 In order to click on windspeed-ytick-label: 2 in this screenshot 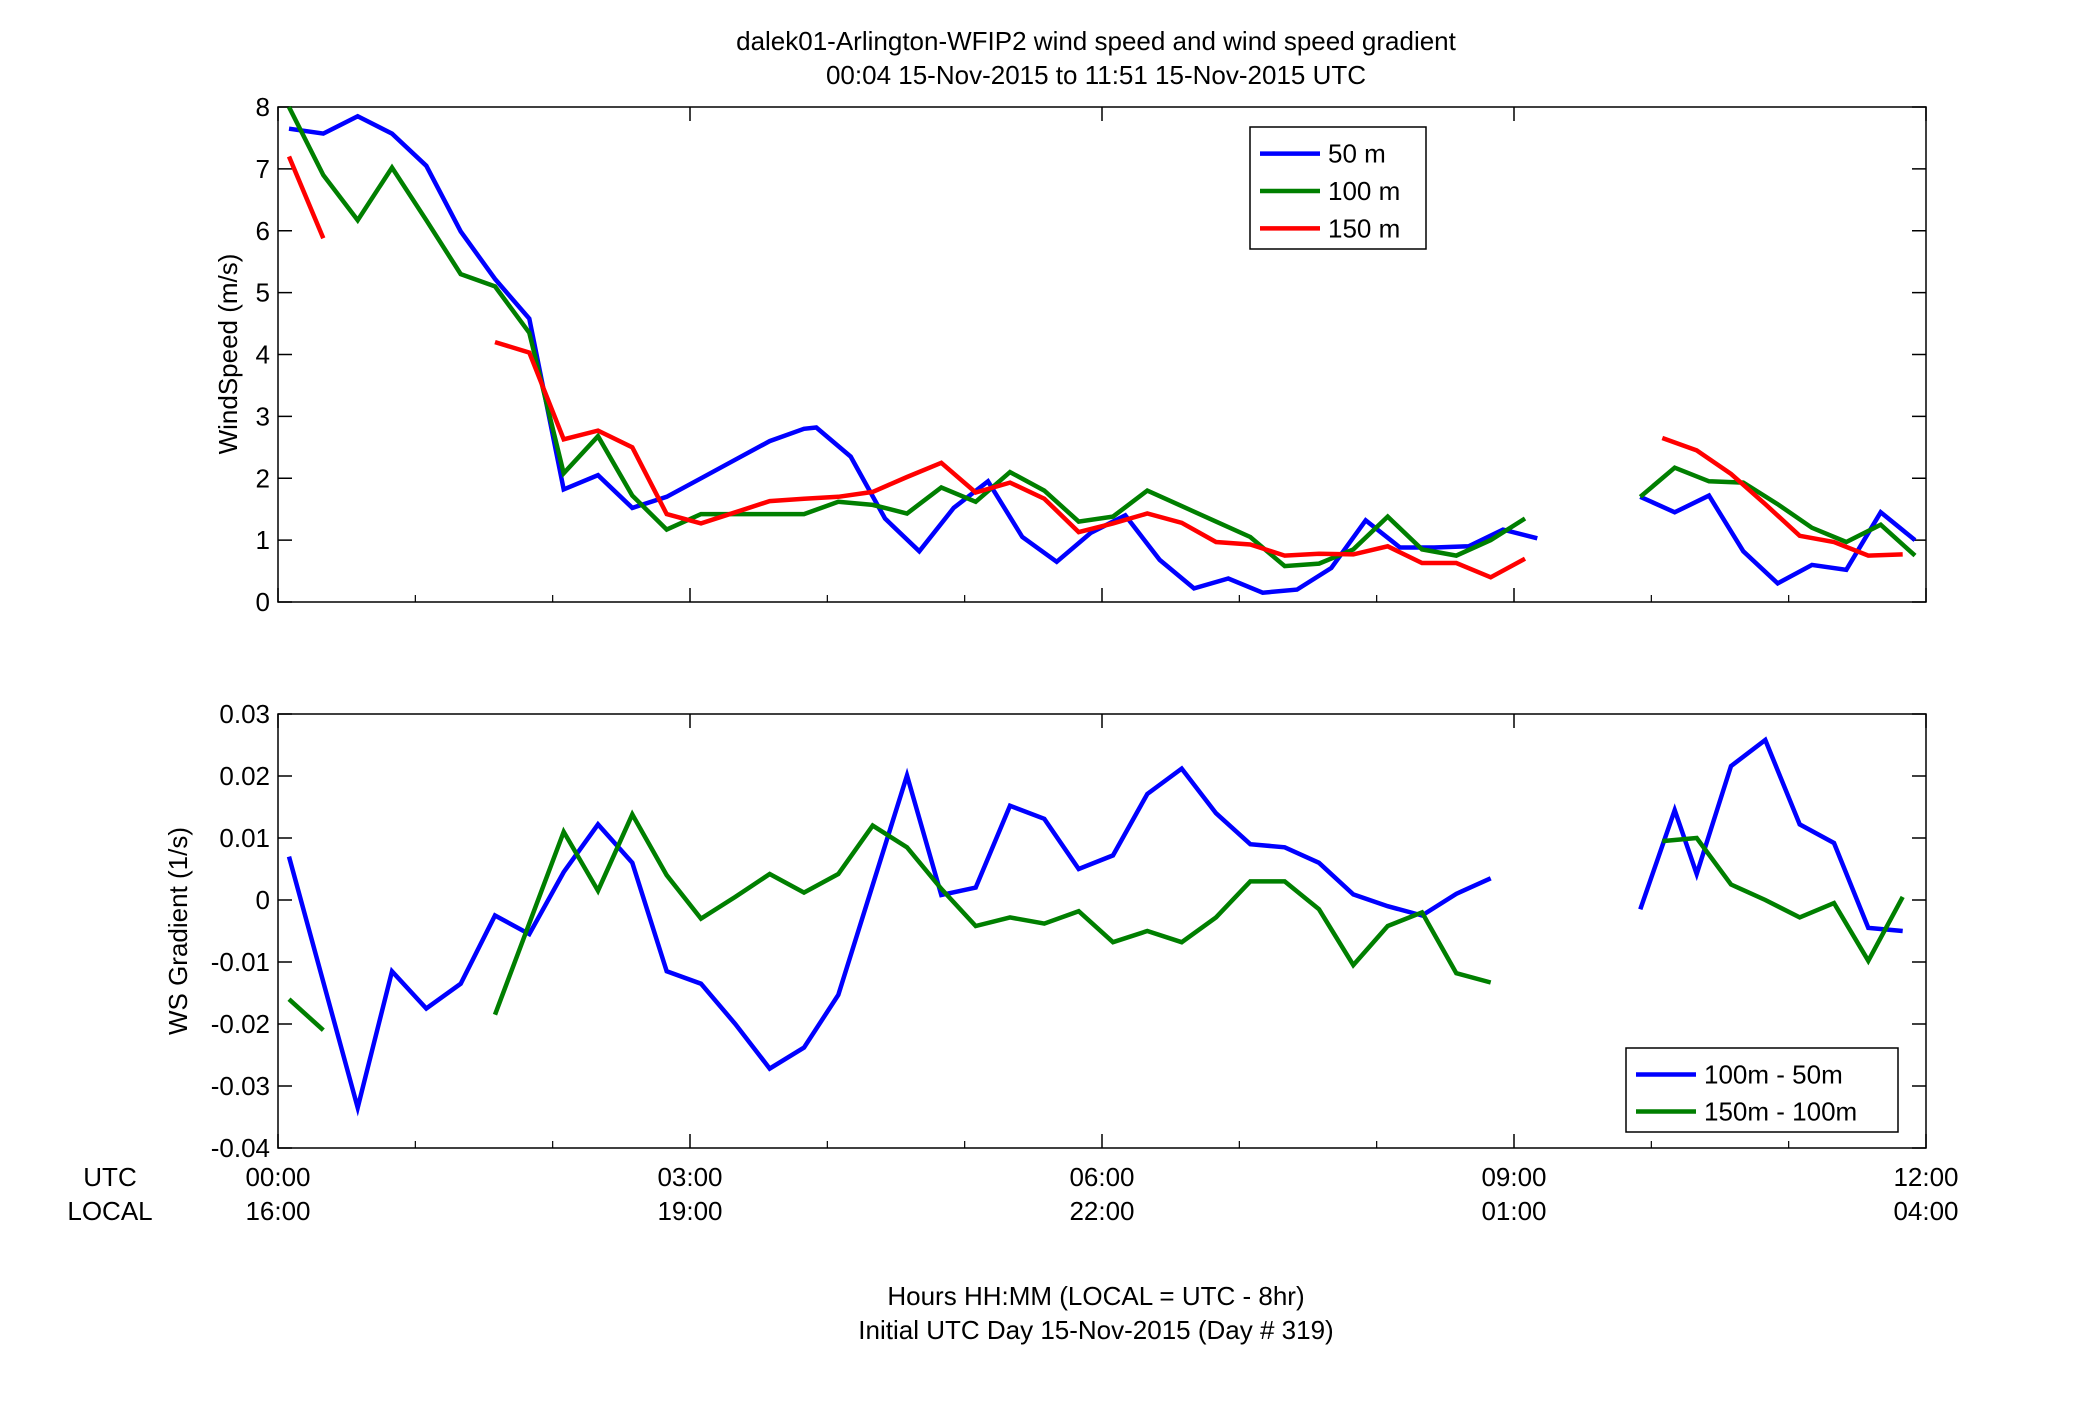, I will do `click(263, 478)`.